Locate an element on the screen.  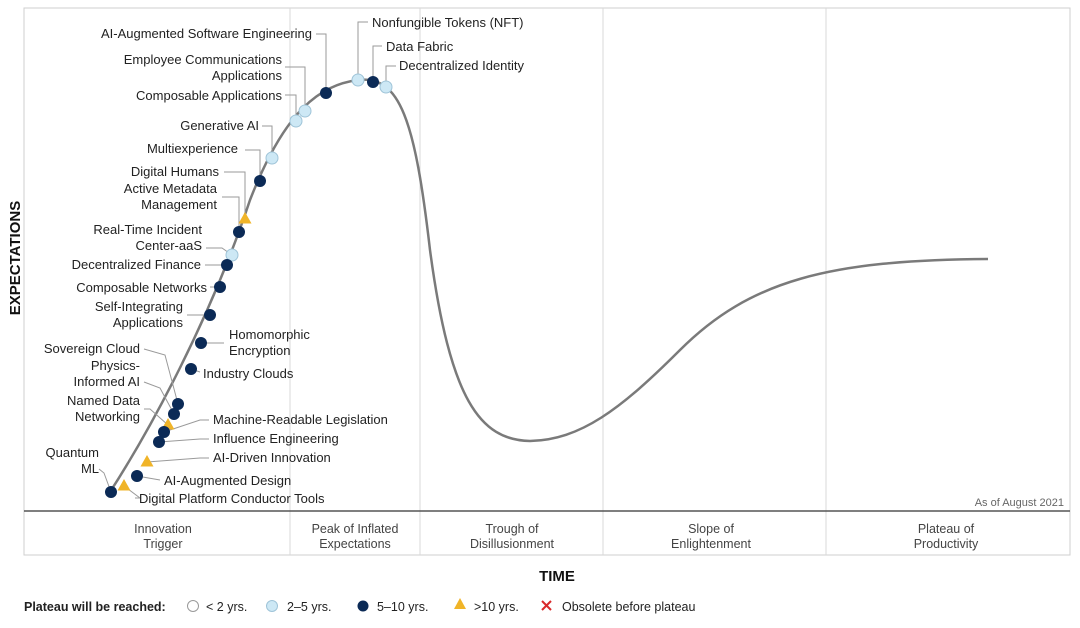
tech-label-composable-networks: Composable Networks is located at coordinates (141, 287).